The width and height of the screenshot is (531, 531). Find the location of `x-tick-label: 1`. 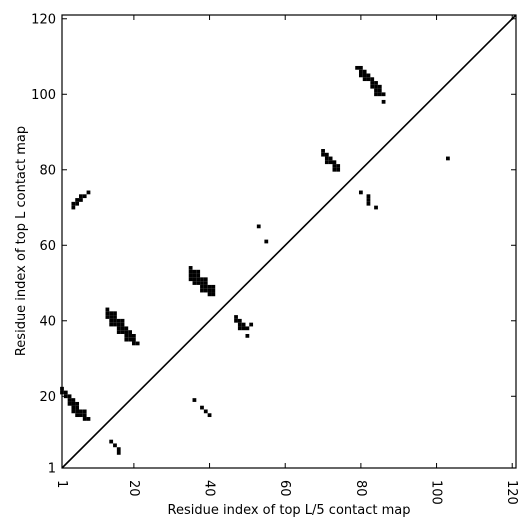

x-tick-label: 1 is located at coordinates (61, 484).